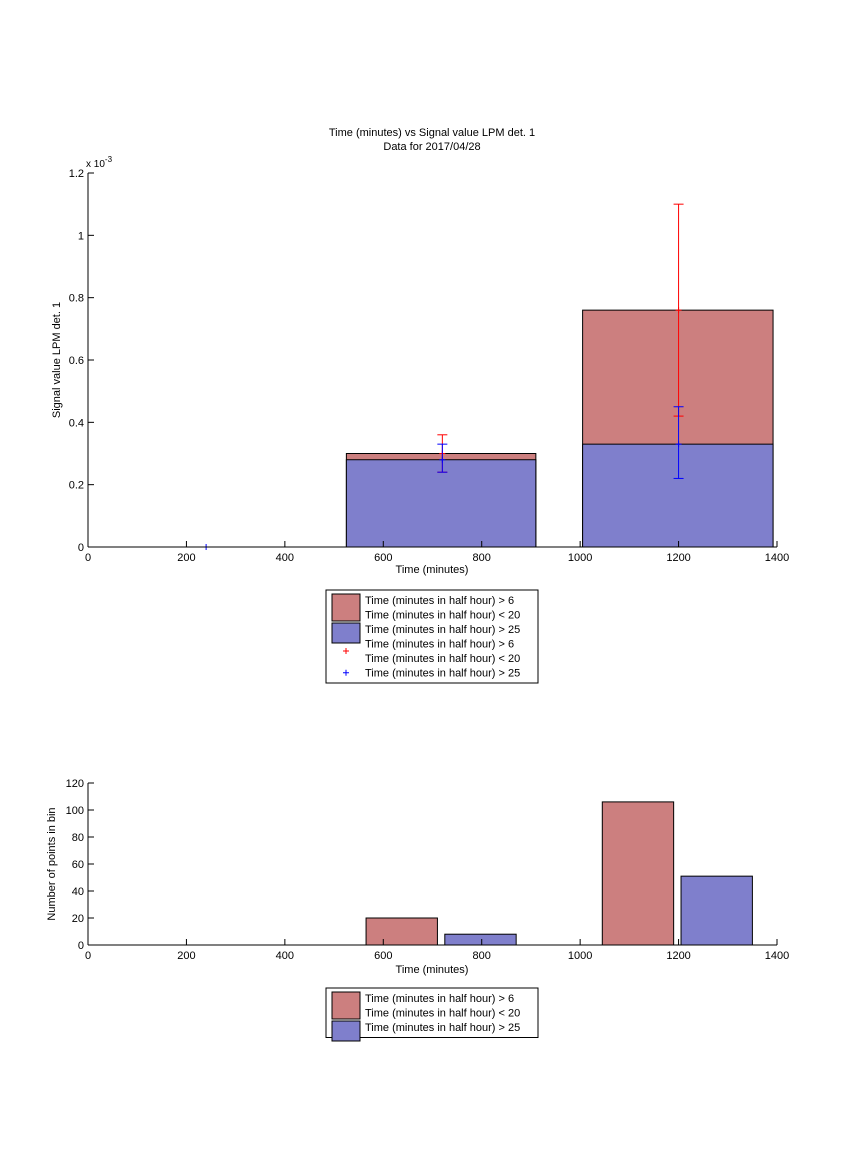 This screenshot has height=1152, width=864. Describe the element at coordinates (57, 360) in the screenshot. I see `y-axis-label: Signal value LPM det. 1` at that location.